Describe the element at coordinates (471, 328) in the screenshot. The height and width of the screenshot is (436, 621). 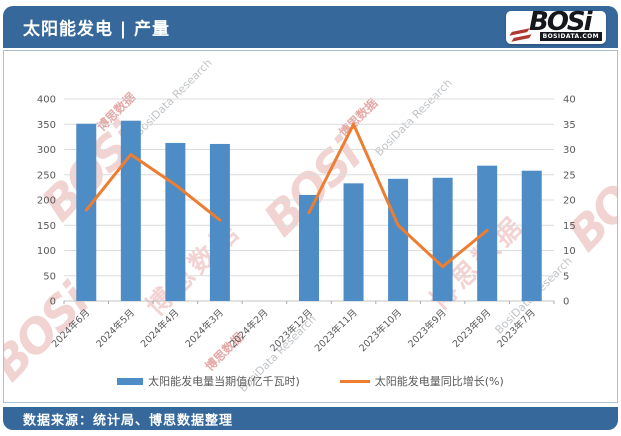
I see `svg-text: 2023年8月` at that location.